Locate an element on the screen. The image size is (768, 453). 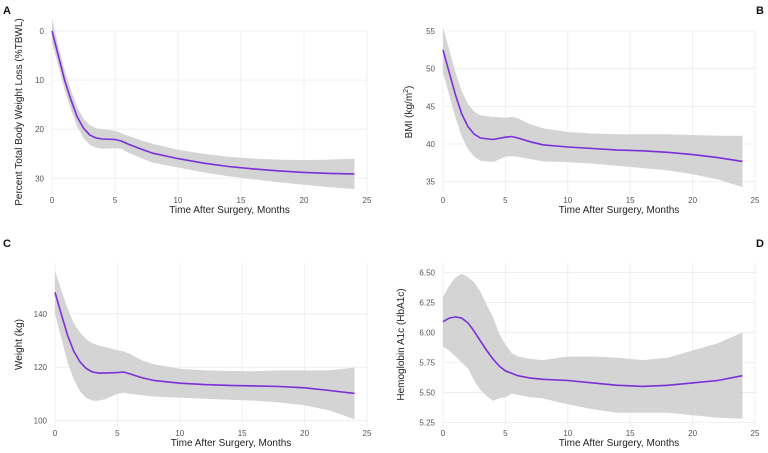
panel-letter: A is located at coordinates (7, 11).